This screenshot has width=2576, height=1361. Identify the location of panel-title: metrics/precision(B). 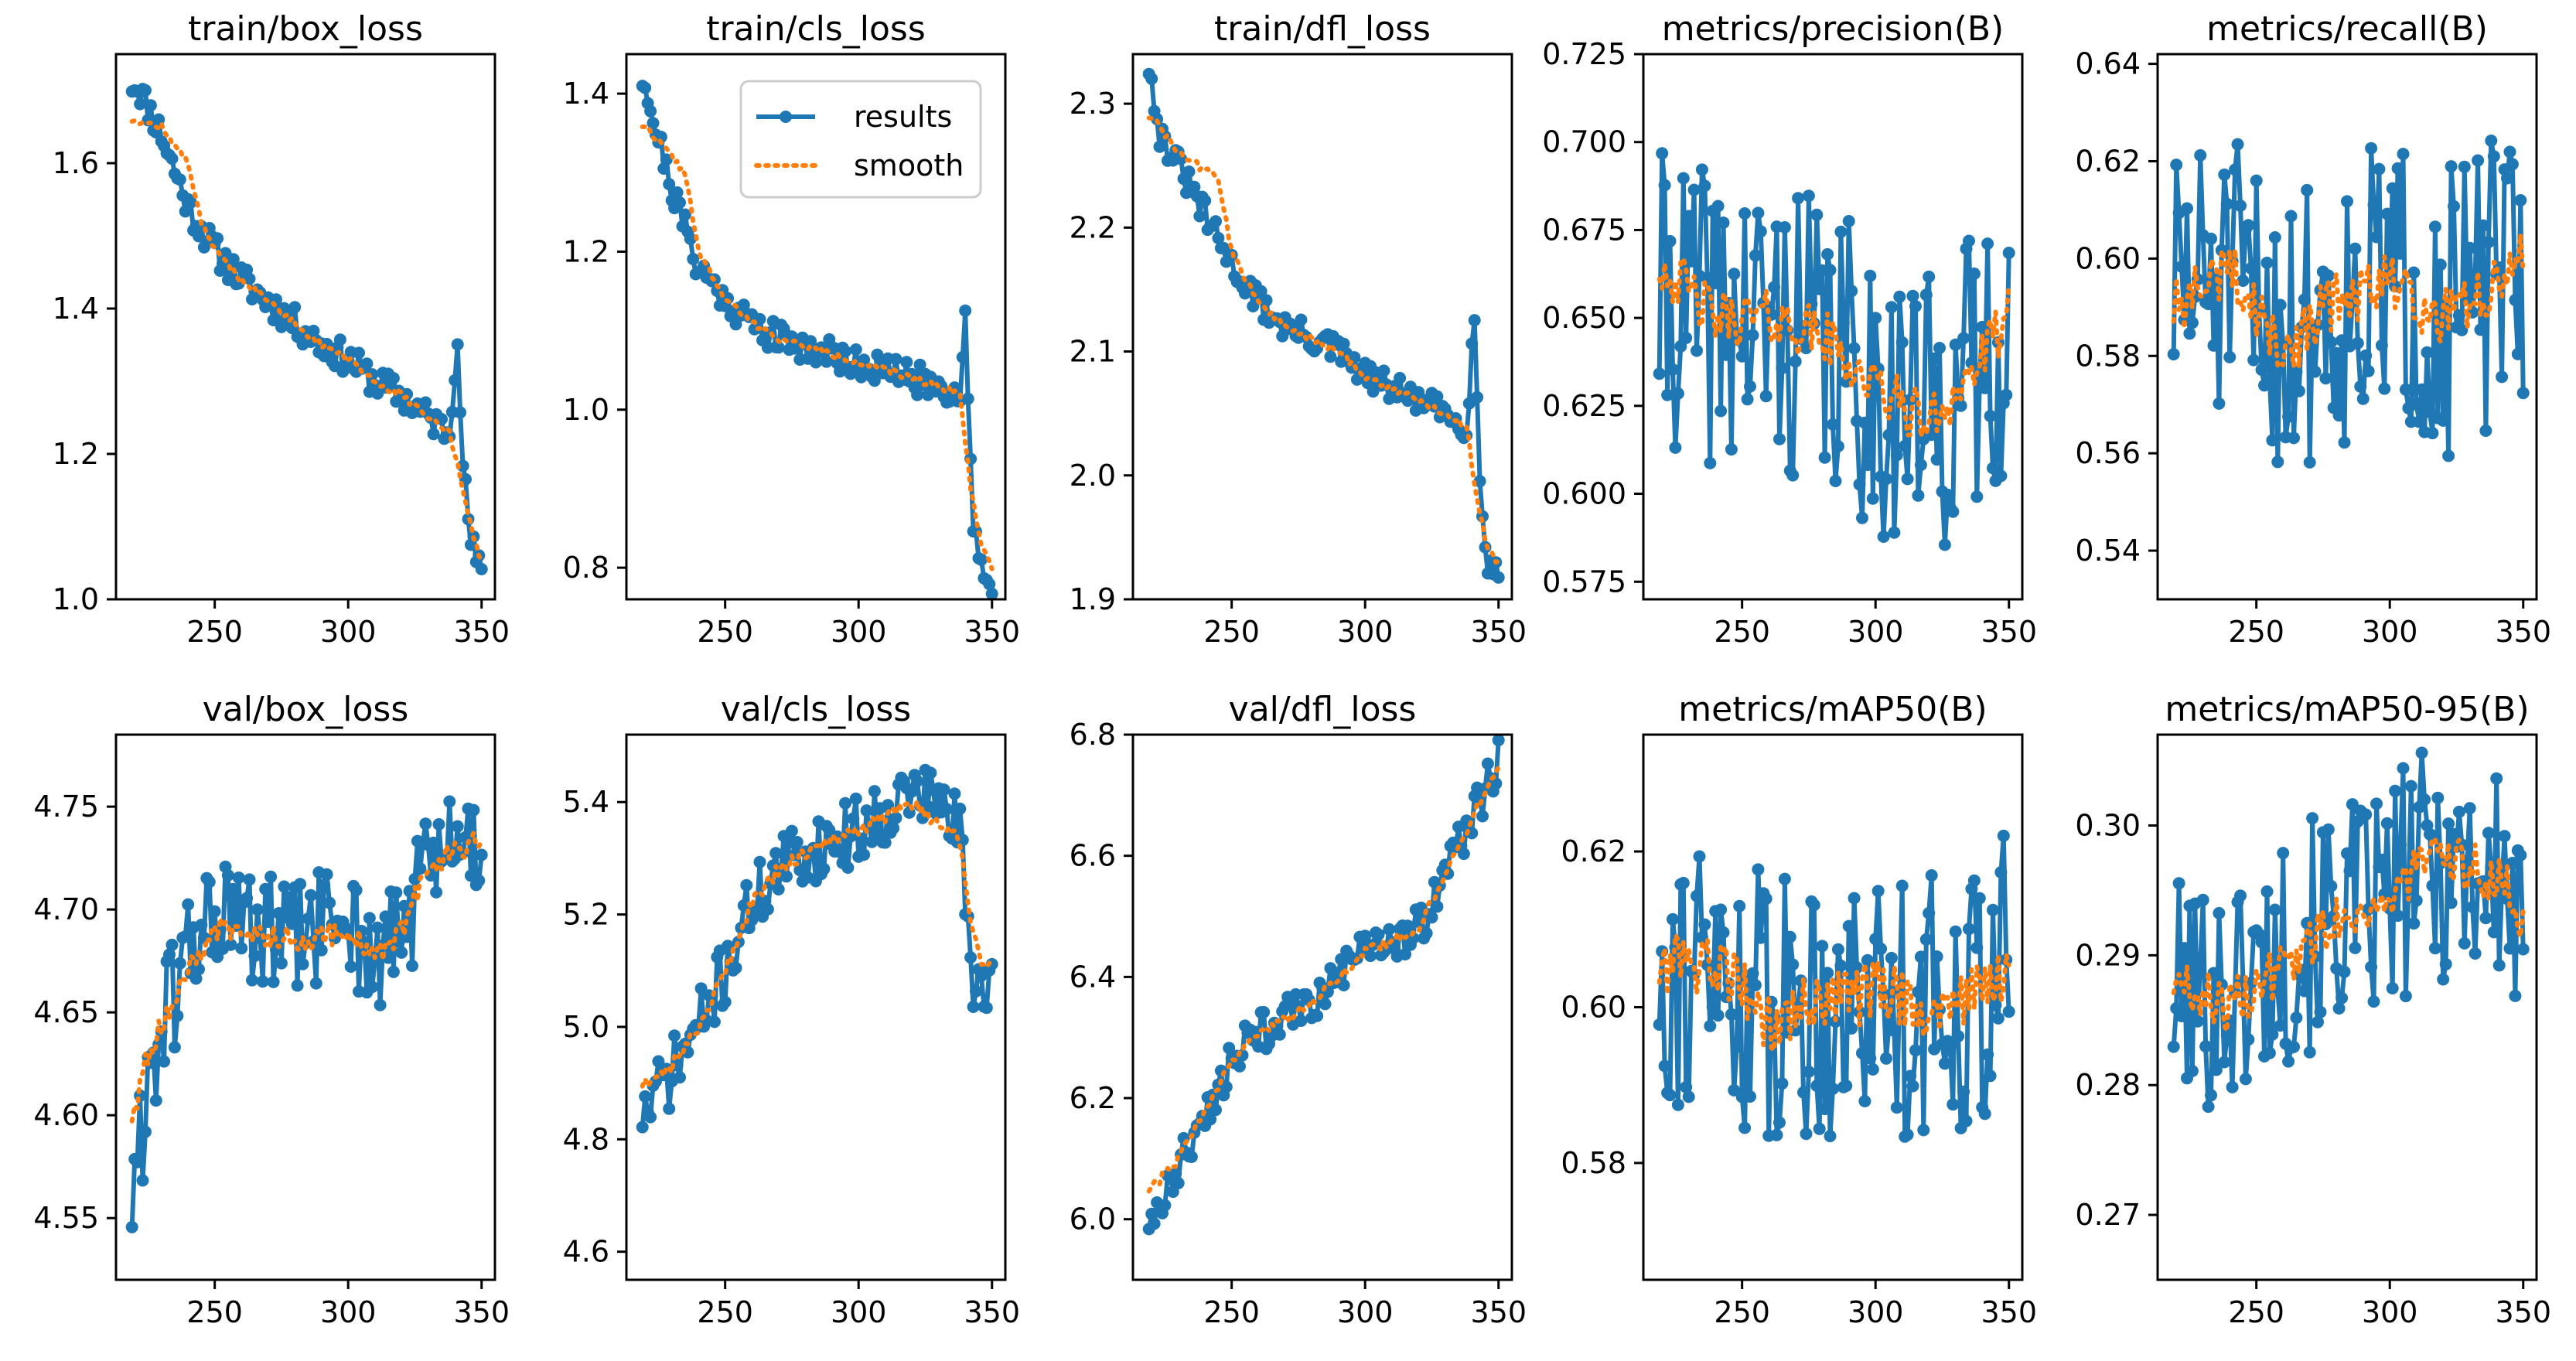
(1833, 29).